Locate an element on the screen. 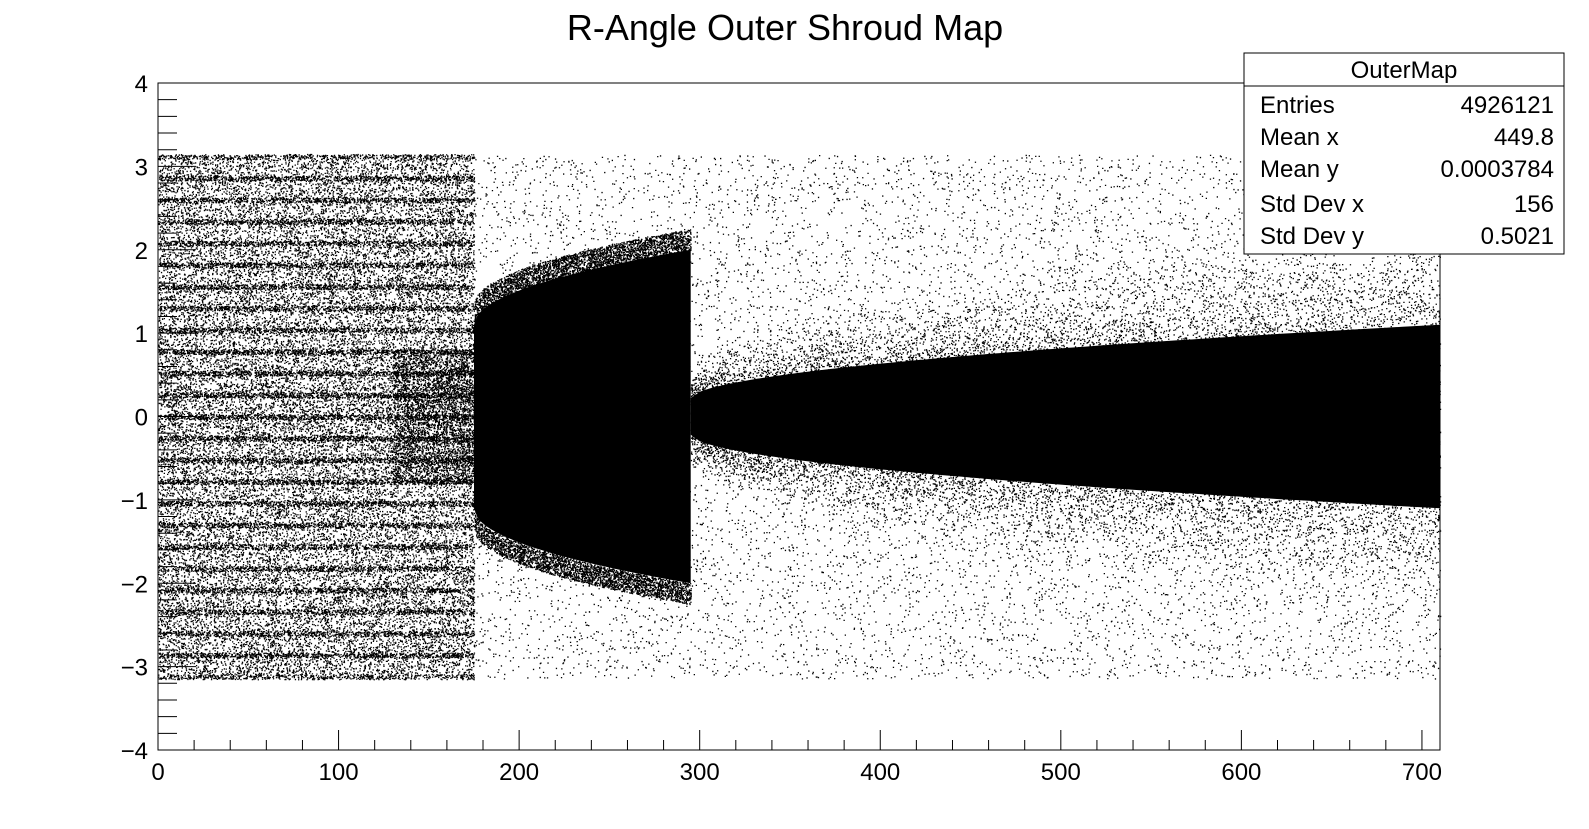 The width and height of the screenshot is (1589, 829). y-tick-label: 3 is located at coordinates (141, 167).